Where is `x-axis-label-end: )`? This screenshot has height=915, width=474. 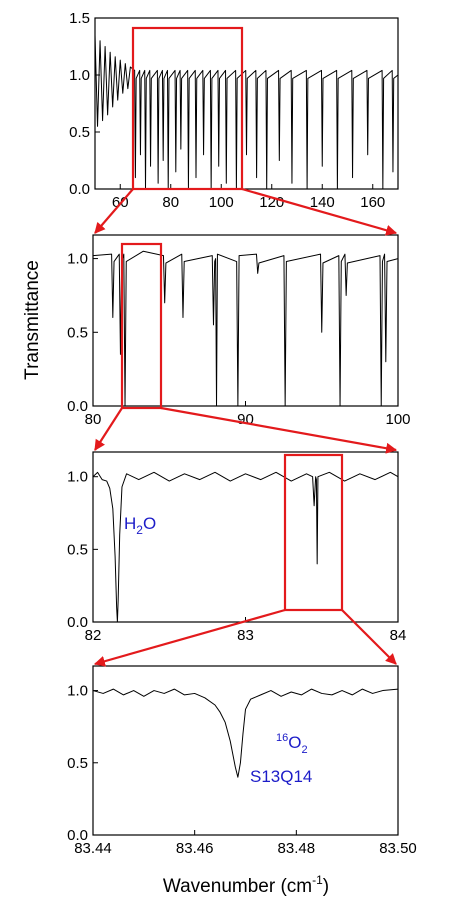
x-axis-label-end: ) is located at coordinates (326, 886).